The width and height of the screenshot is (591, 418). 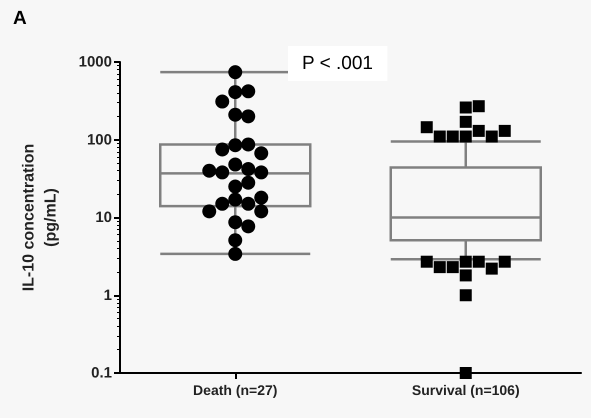 I want to click on x-tick-label: Survival (n=106), so click(x=466, y=390).